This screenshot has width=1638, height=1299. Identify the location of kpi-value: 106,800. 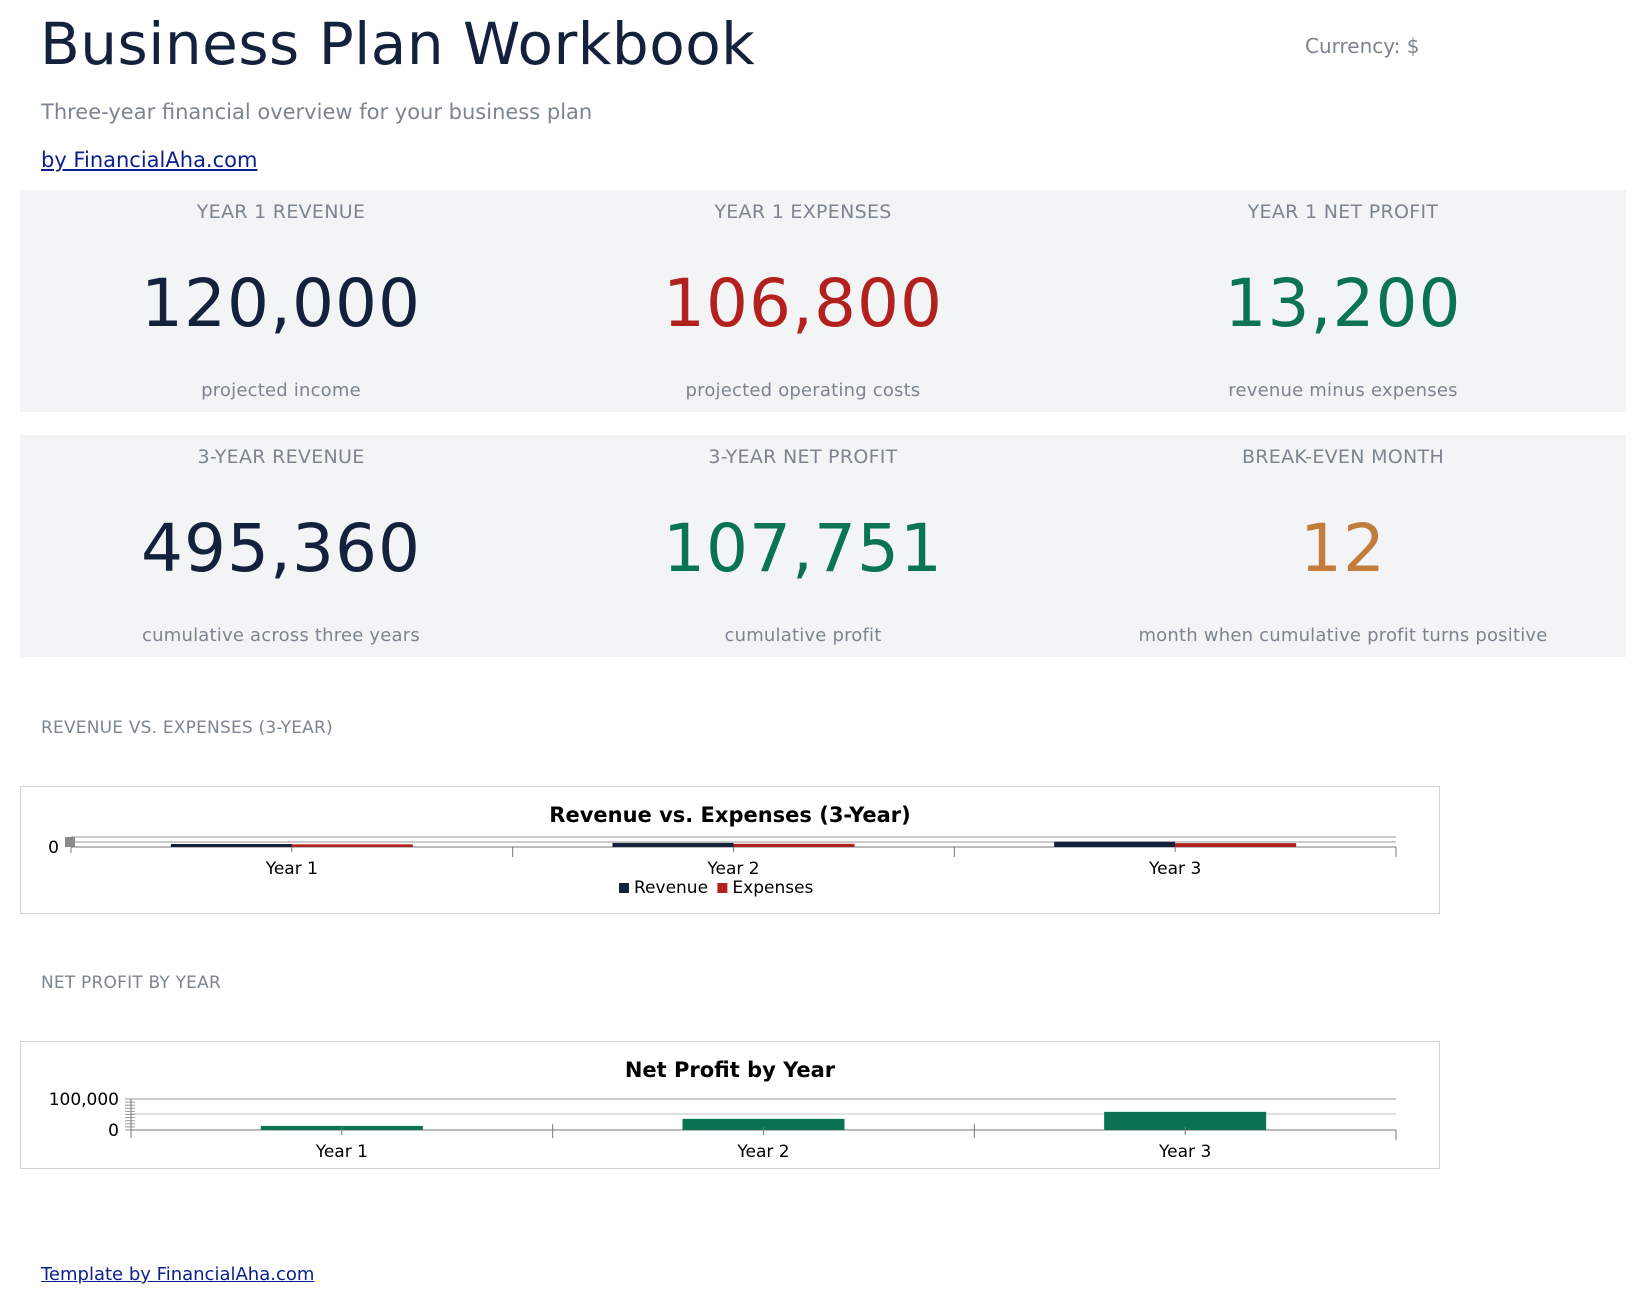
(803, 303).